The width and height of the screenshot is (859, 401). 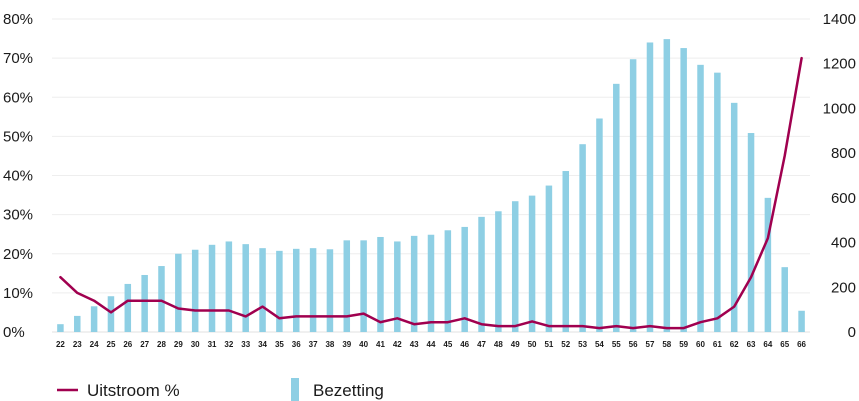 What do you see at coordinates (18, 136) in the screenshot?
I see `left-tick-label: 50%` at bounding box center [18, 136].